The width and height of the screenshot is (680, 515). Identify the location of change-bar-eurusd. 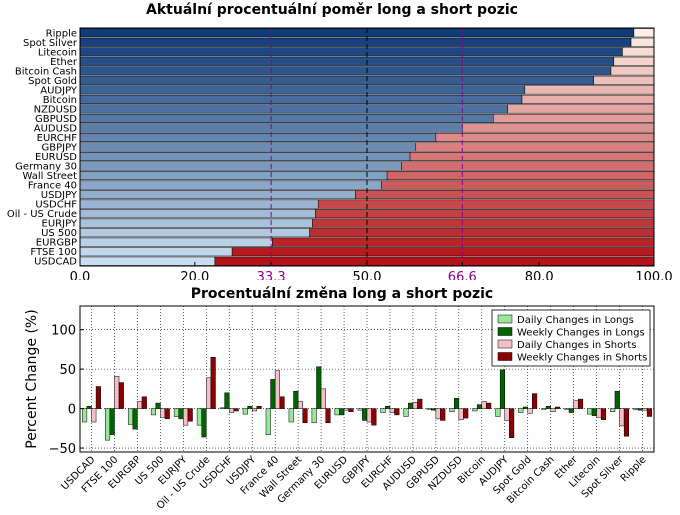
(337, 412).